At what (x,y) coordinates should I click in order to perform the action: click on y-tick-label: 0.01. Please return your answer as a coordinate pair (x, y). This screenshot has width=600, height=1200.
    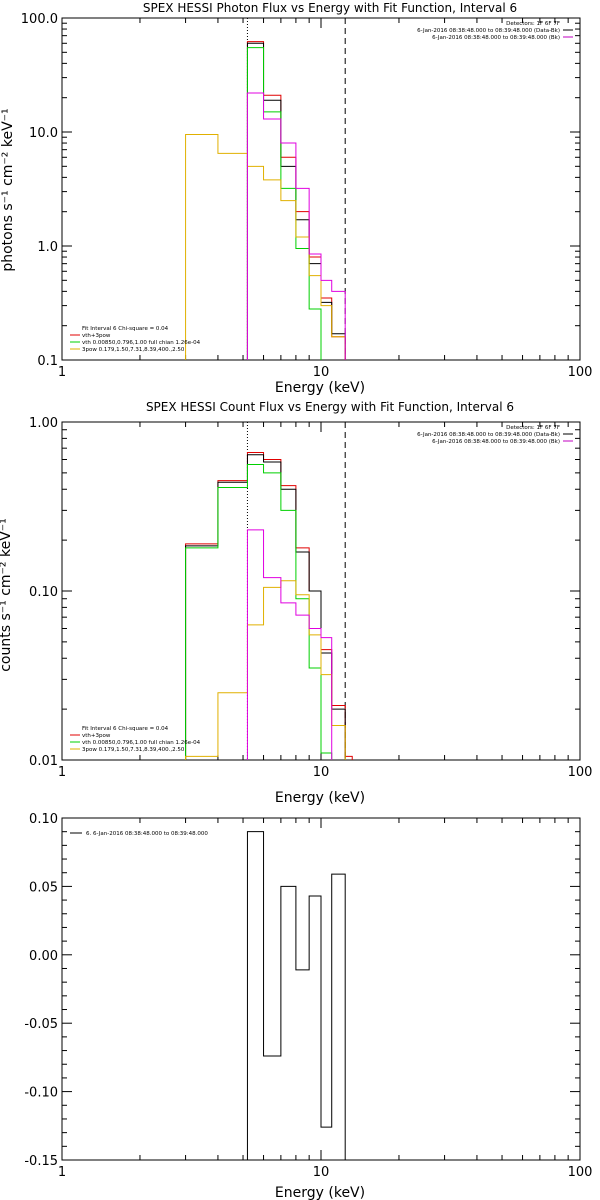
    Looking at the image, I should click on (43, 761).